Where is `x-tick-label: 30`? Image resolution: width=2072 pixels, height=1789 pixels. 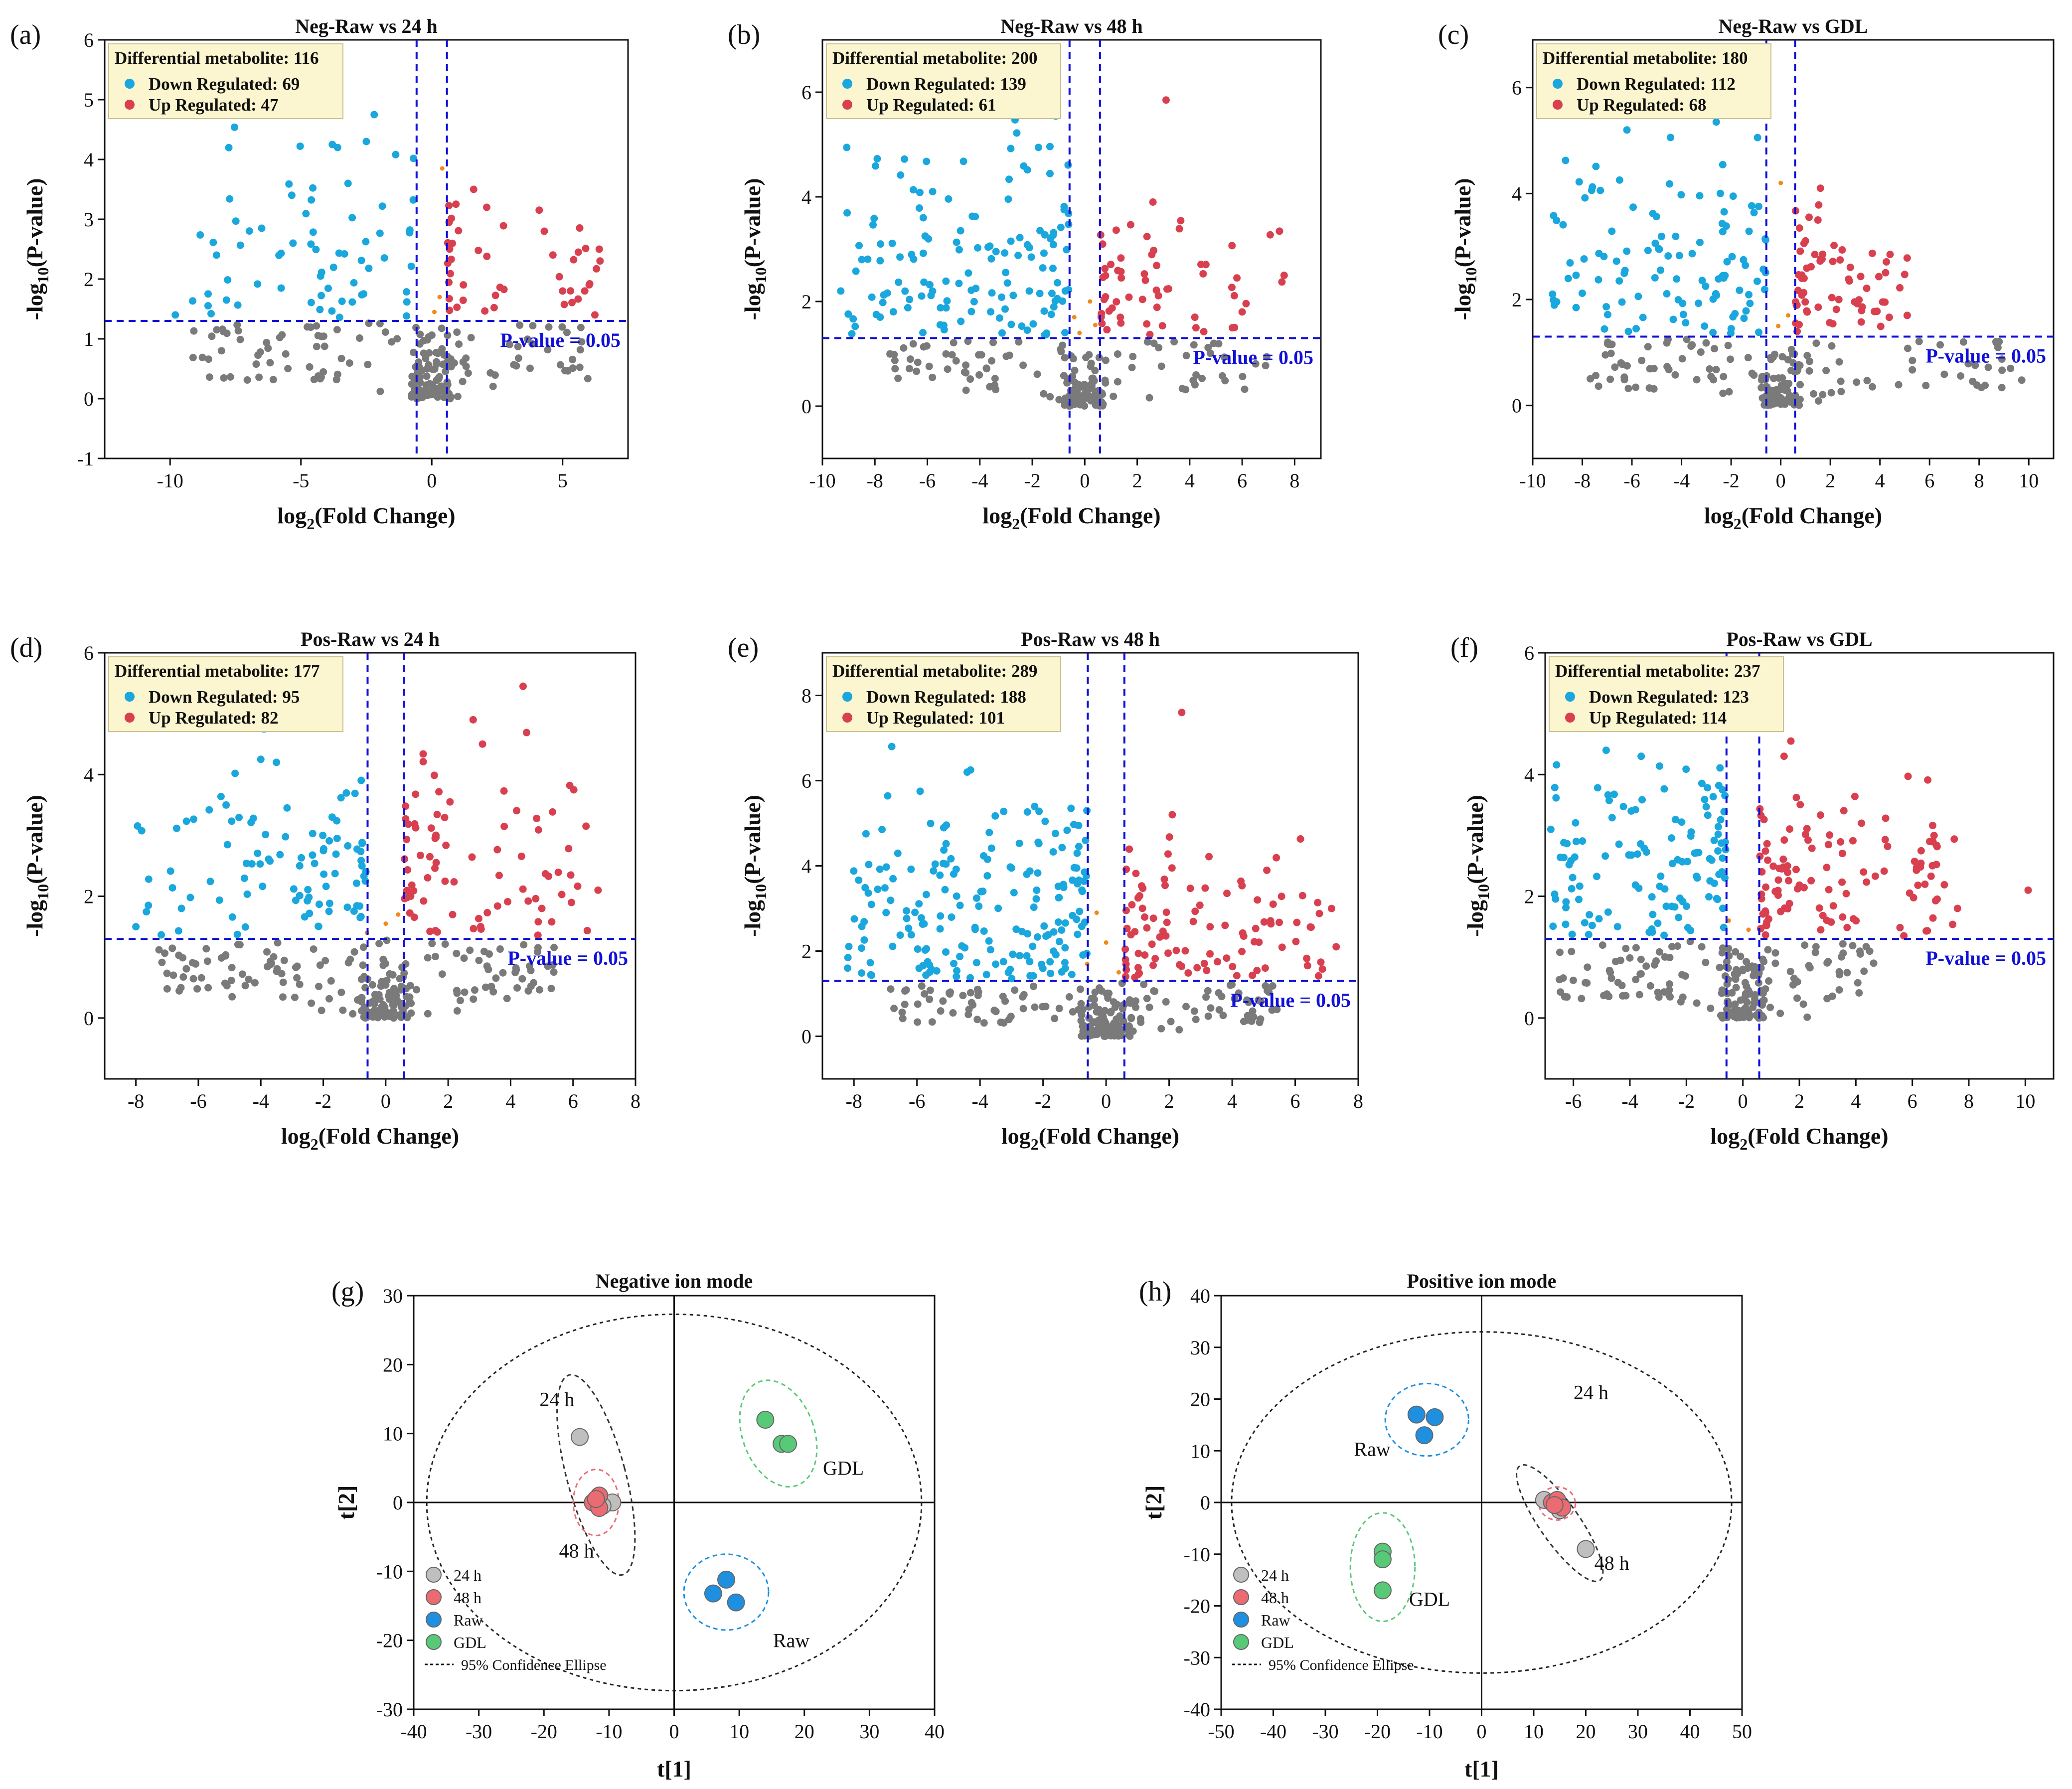 x-tick-label: 30 is located at coordinates (869, 1731).